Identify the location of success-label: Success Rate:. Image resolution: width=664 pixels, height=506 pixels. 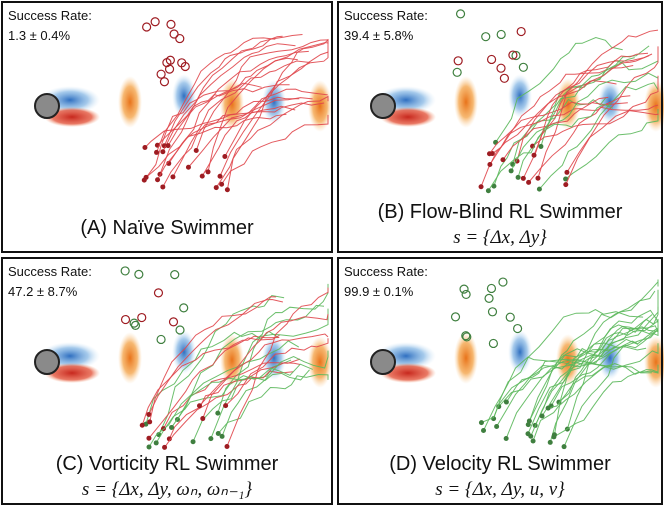
(50, 271).